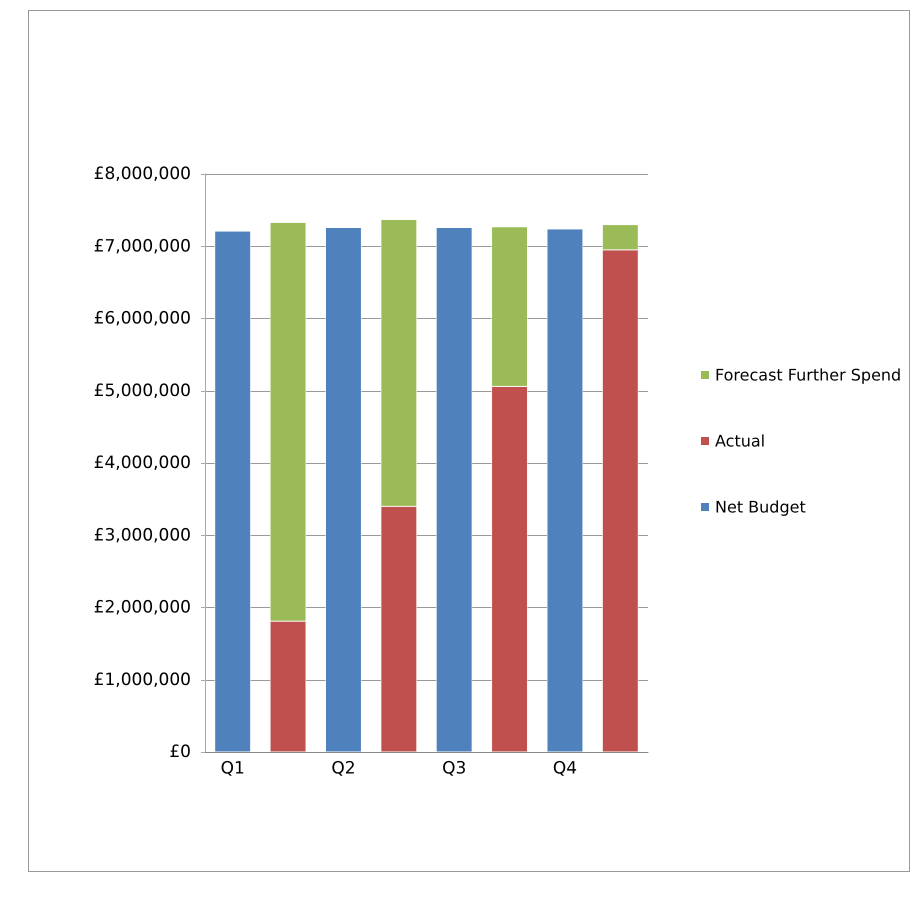  I want to click on x-tick-label: Q2, so click(343, 768).